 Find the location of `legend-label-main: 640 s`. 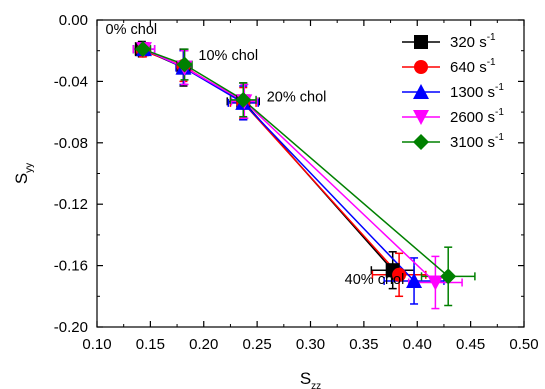

legend-label-main: 640 s is located at coordinates (468, 67).